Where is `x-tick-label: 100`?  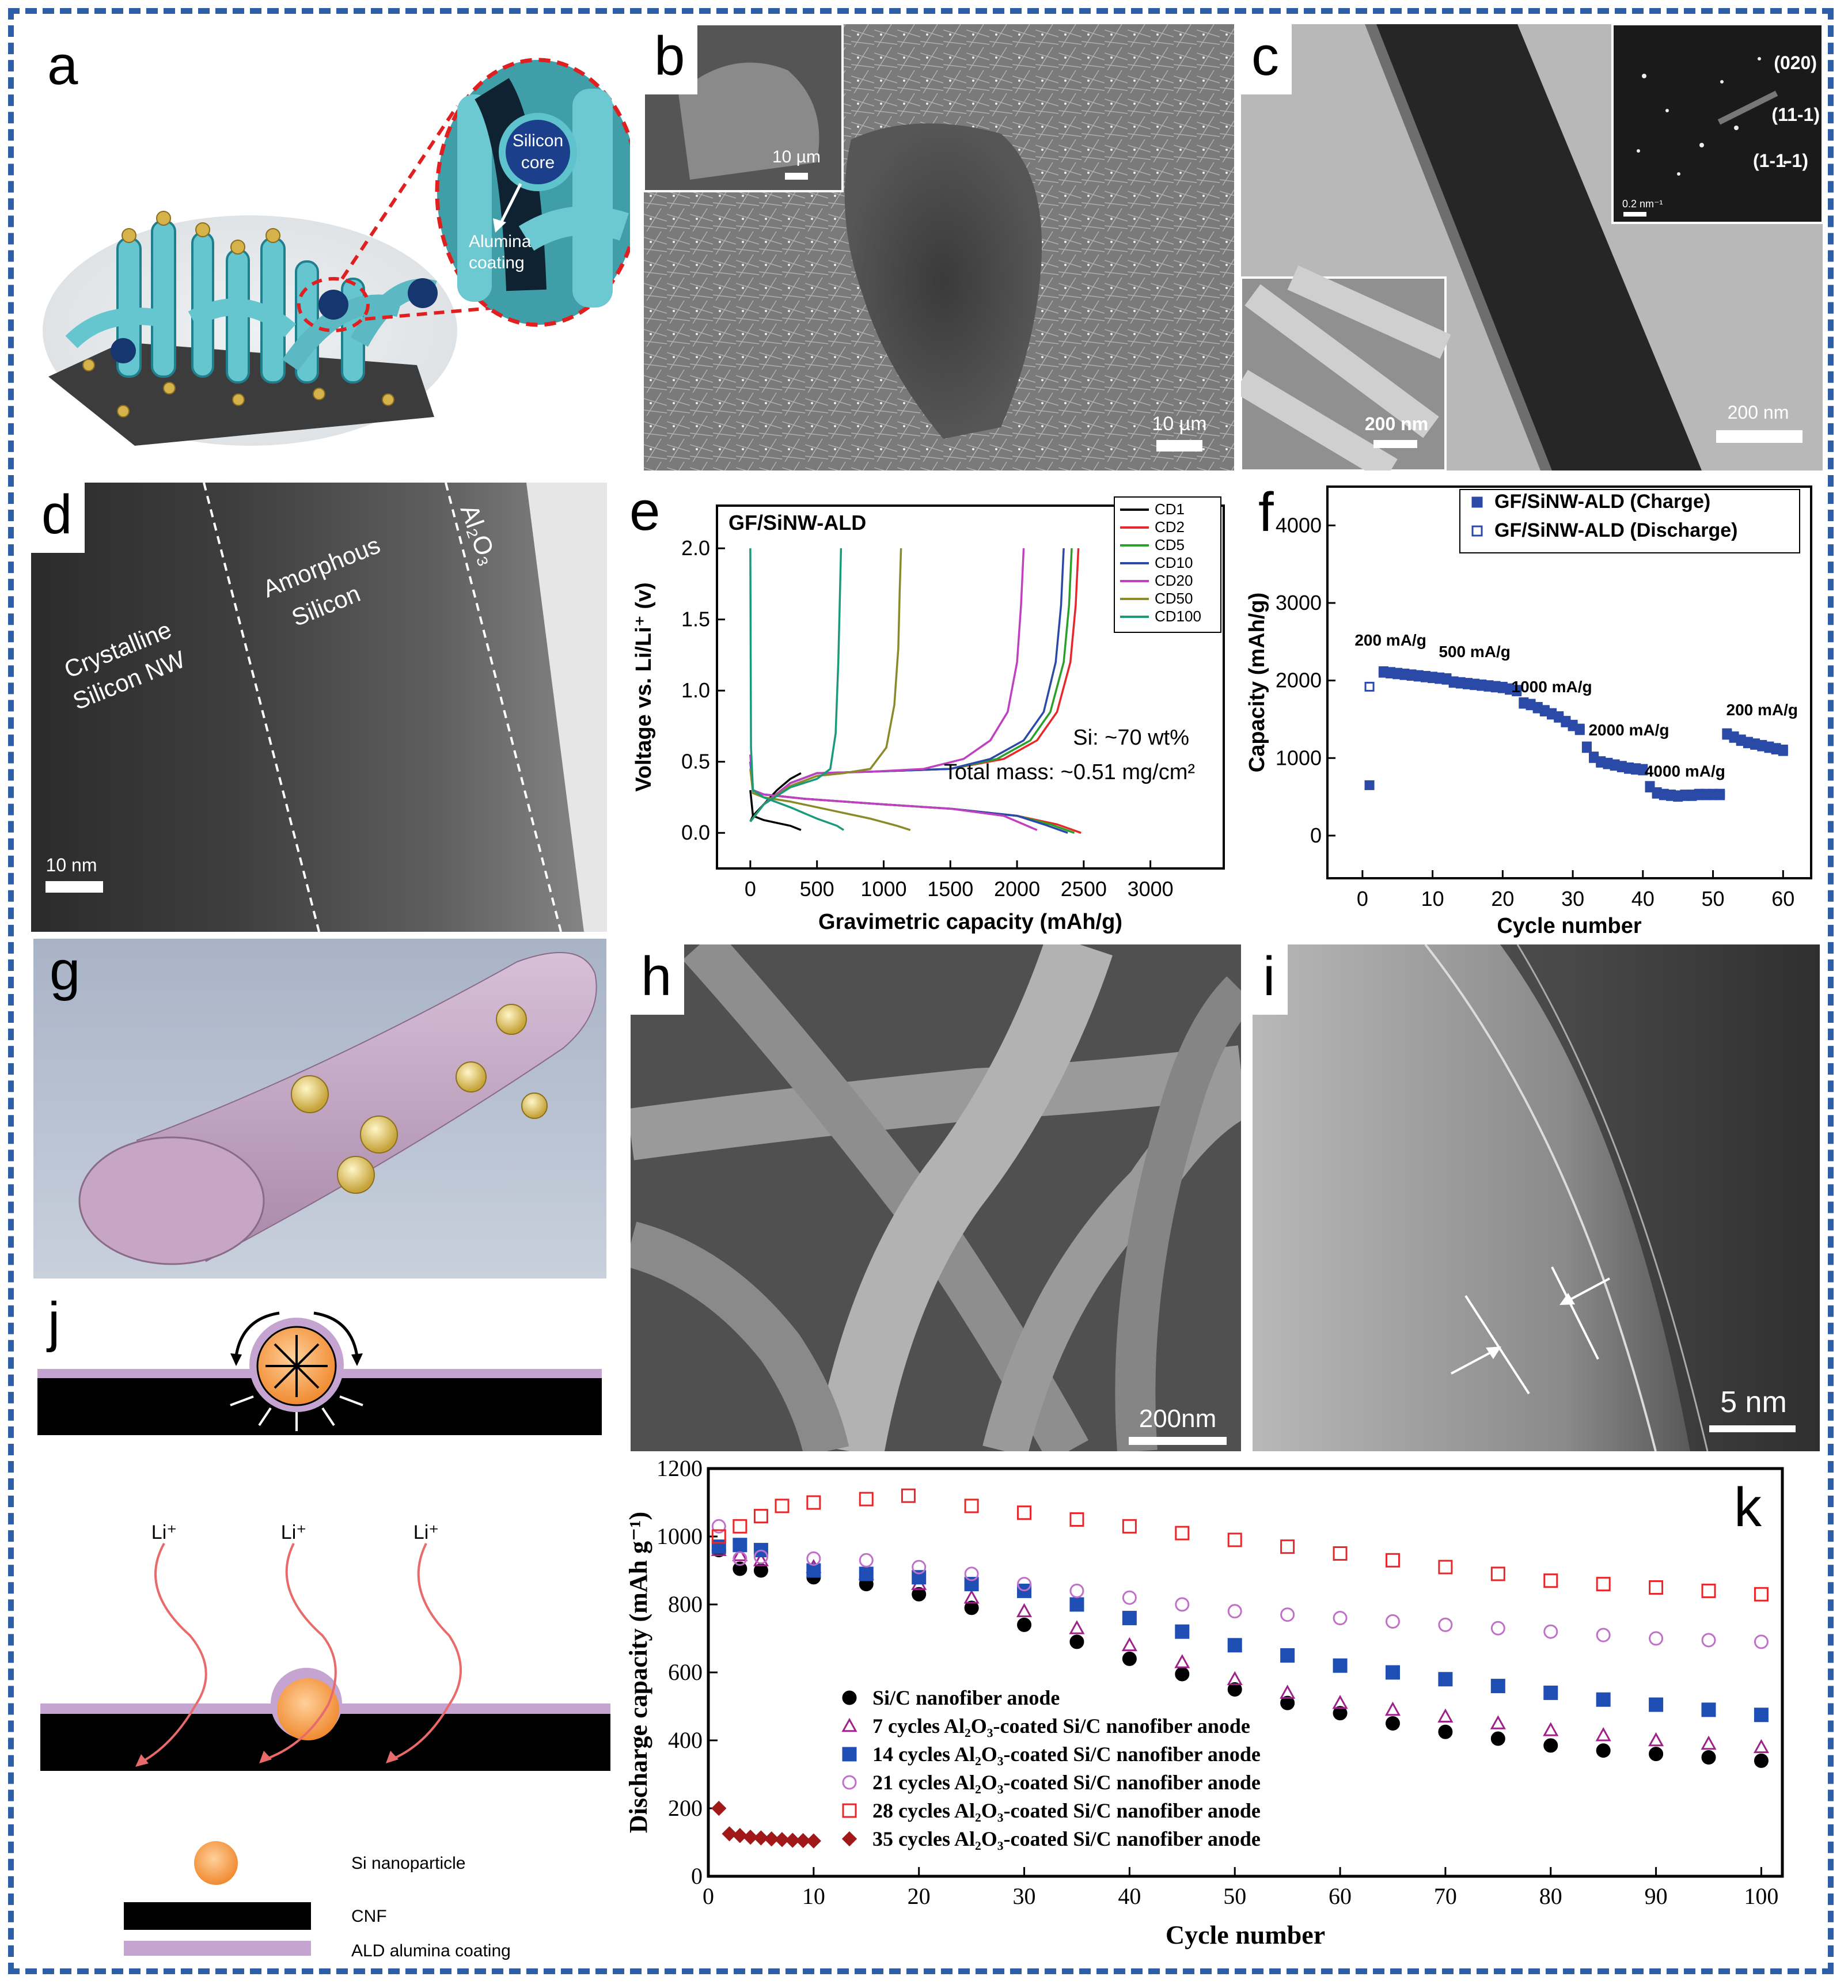 x-tick-label: 100 is located at coordinates (1761, 1896).